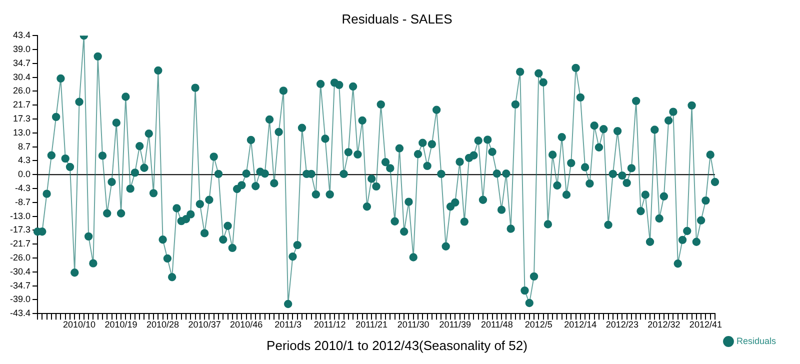 The image size is (800, 364). Describe the element at coordinates (20, 299) in the screenshot. I see `y-tick-label: -39.0` at that location.